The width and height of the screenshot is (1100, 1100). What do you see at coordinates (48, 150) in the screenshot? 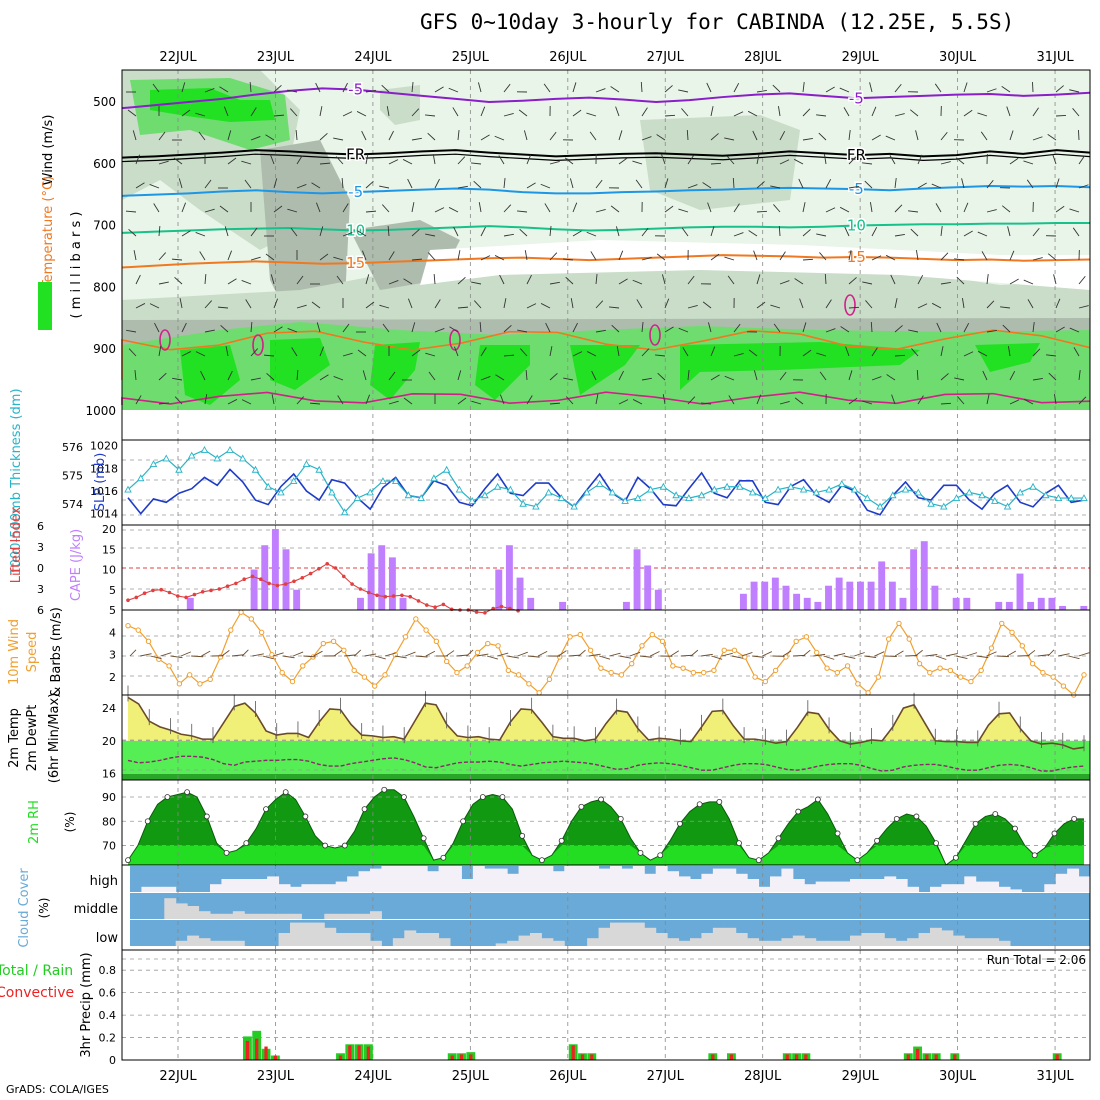
I see `ylabel-wind: Wind (m/s)` at bounding box center [48, 150].